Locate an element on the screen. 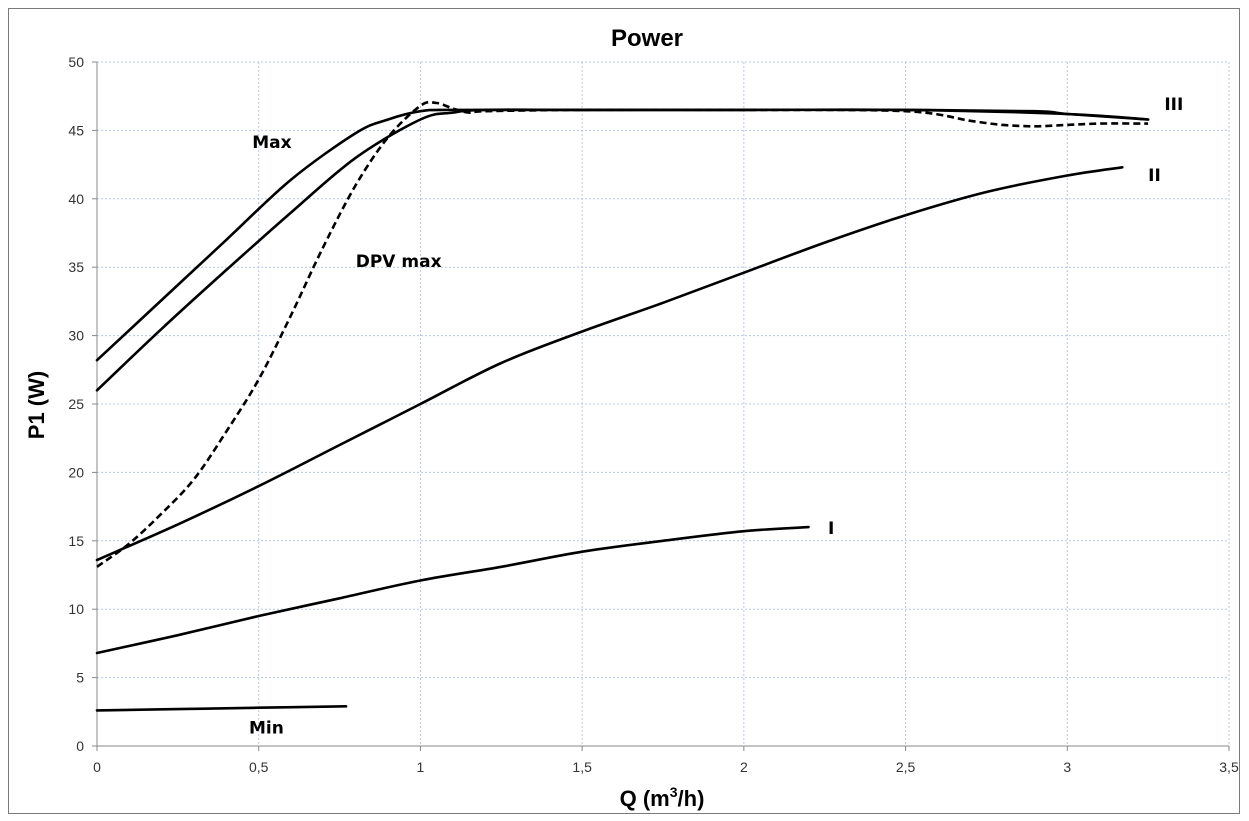  y-tick-label: 10 is located at coordinates (76, 609).